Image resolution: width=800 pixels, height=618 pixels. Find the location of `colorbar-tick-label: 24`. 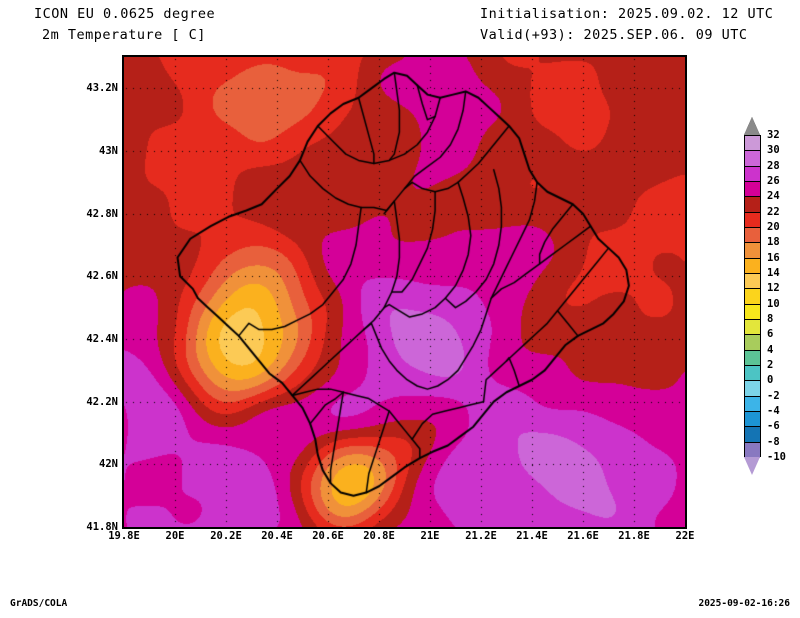

colorbar-tick-label: 24 is located at coordinates (773, 196).